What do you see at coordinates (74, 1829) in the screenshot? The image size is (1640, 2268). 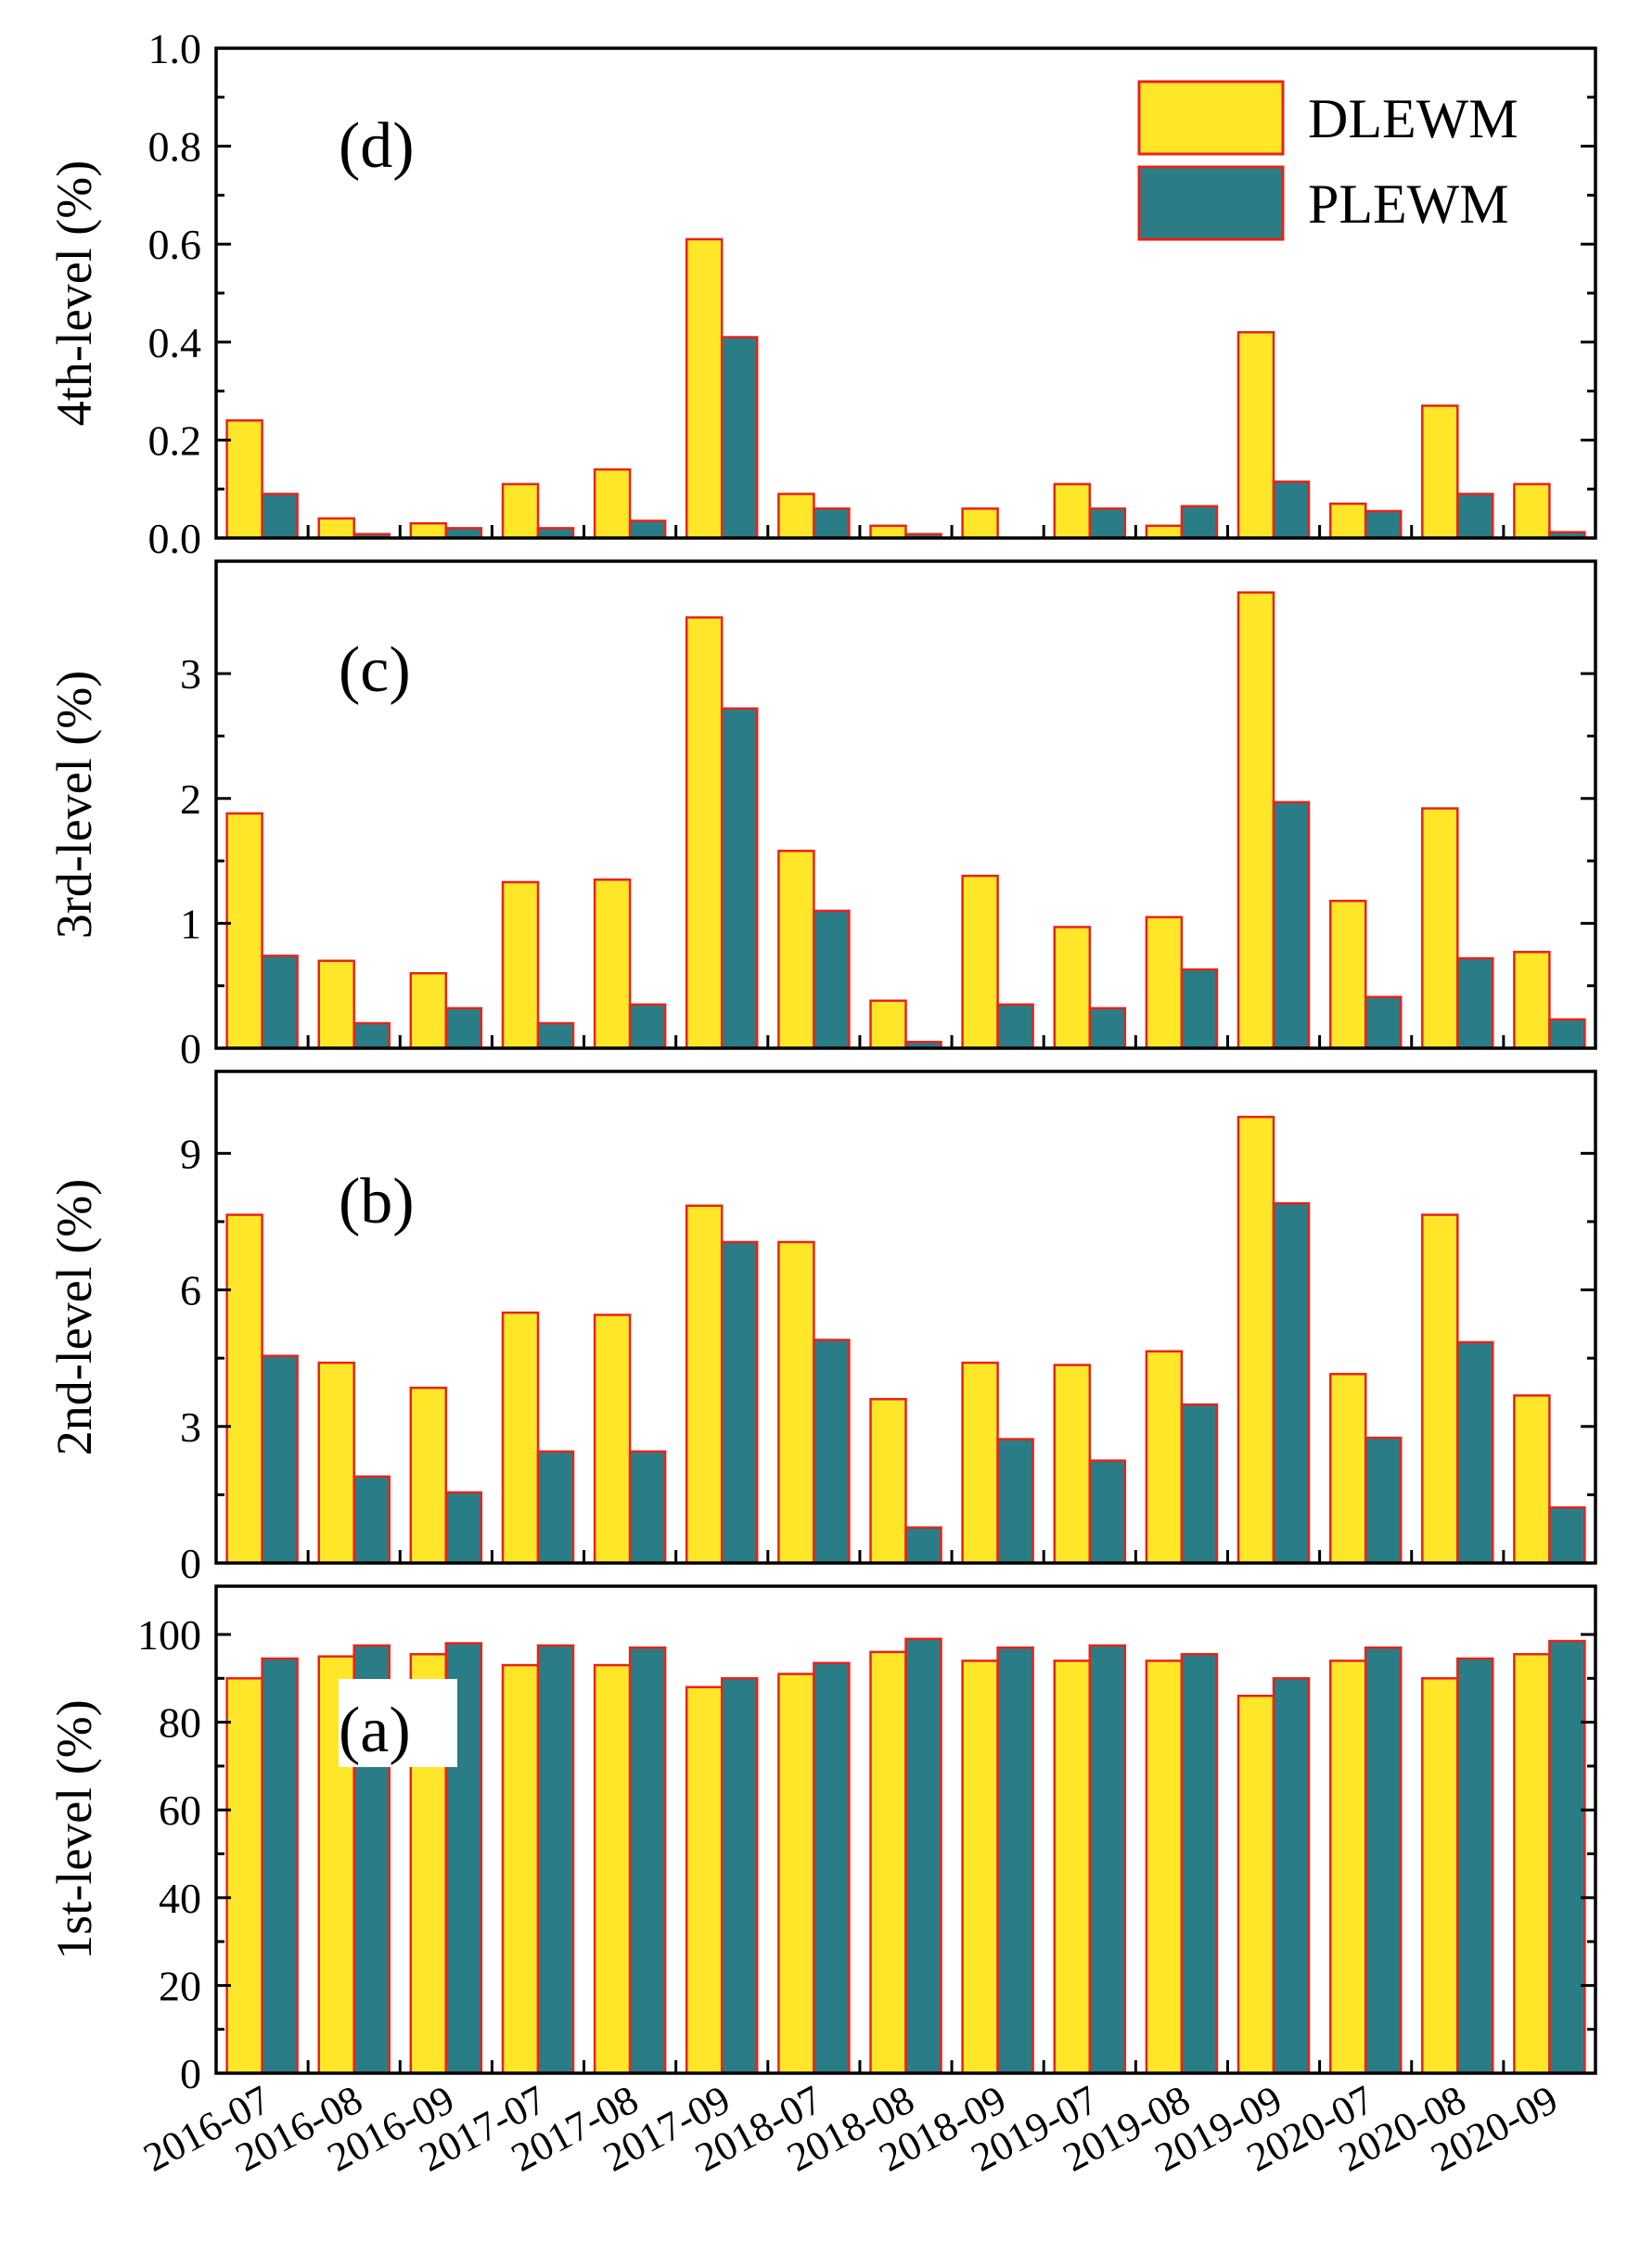 I see `y-axis-label: 1st-level (%)` at bounding box center [74, 1829].